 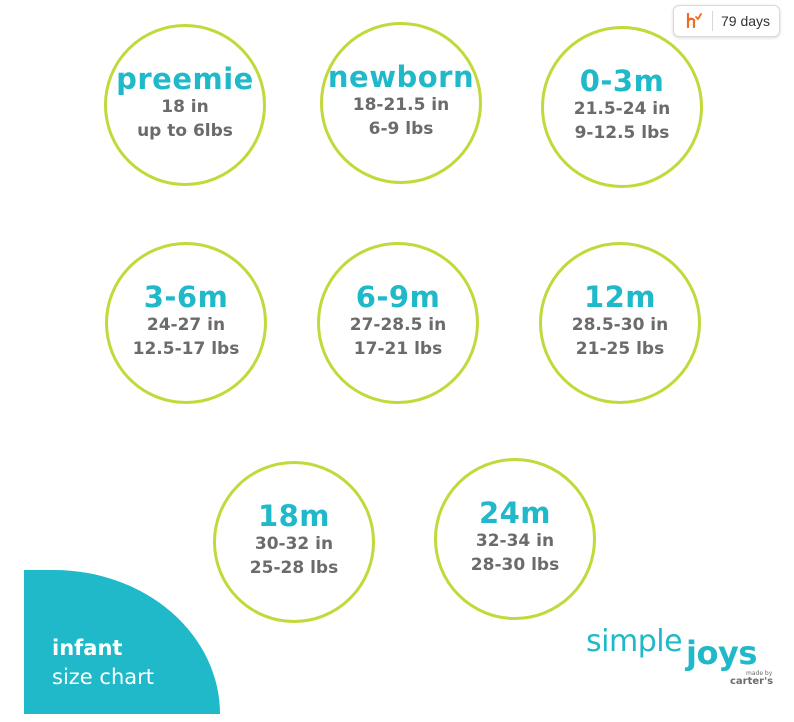 I want to click on chart-title: infant, so click(x=87, y=648).